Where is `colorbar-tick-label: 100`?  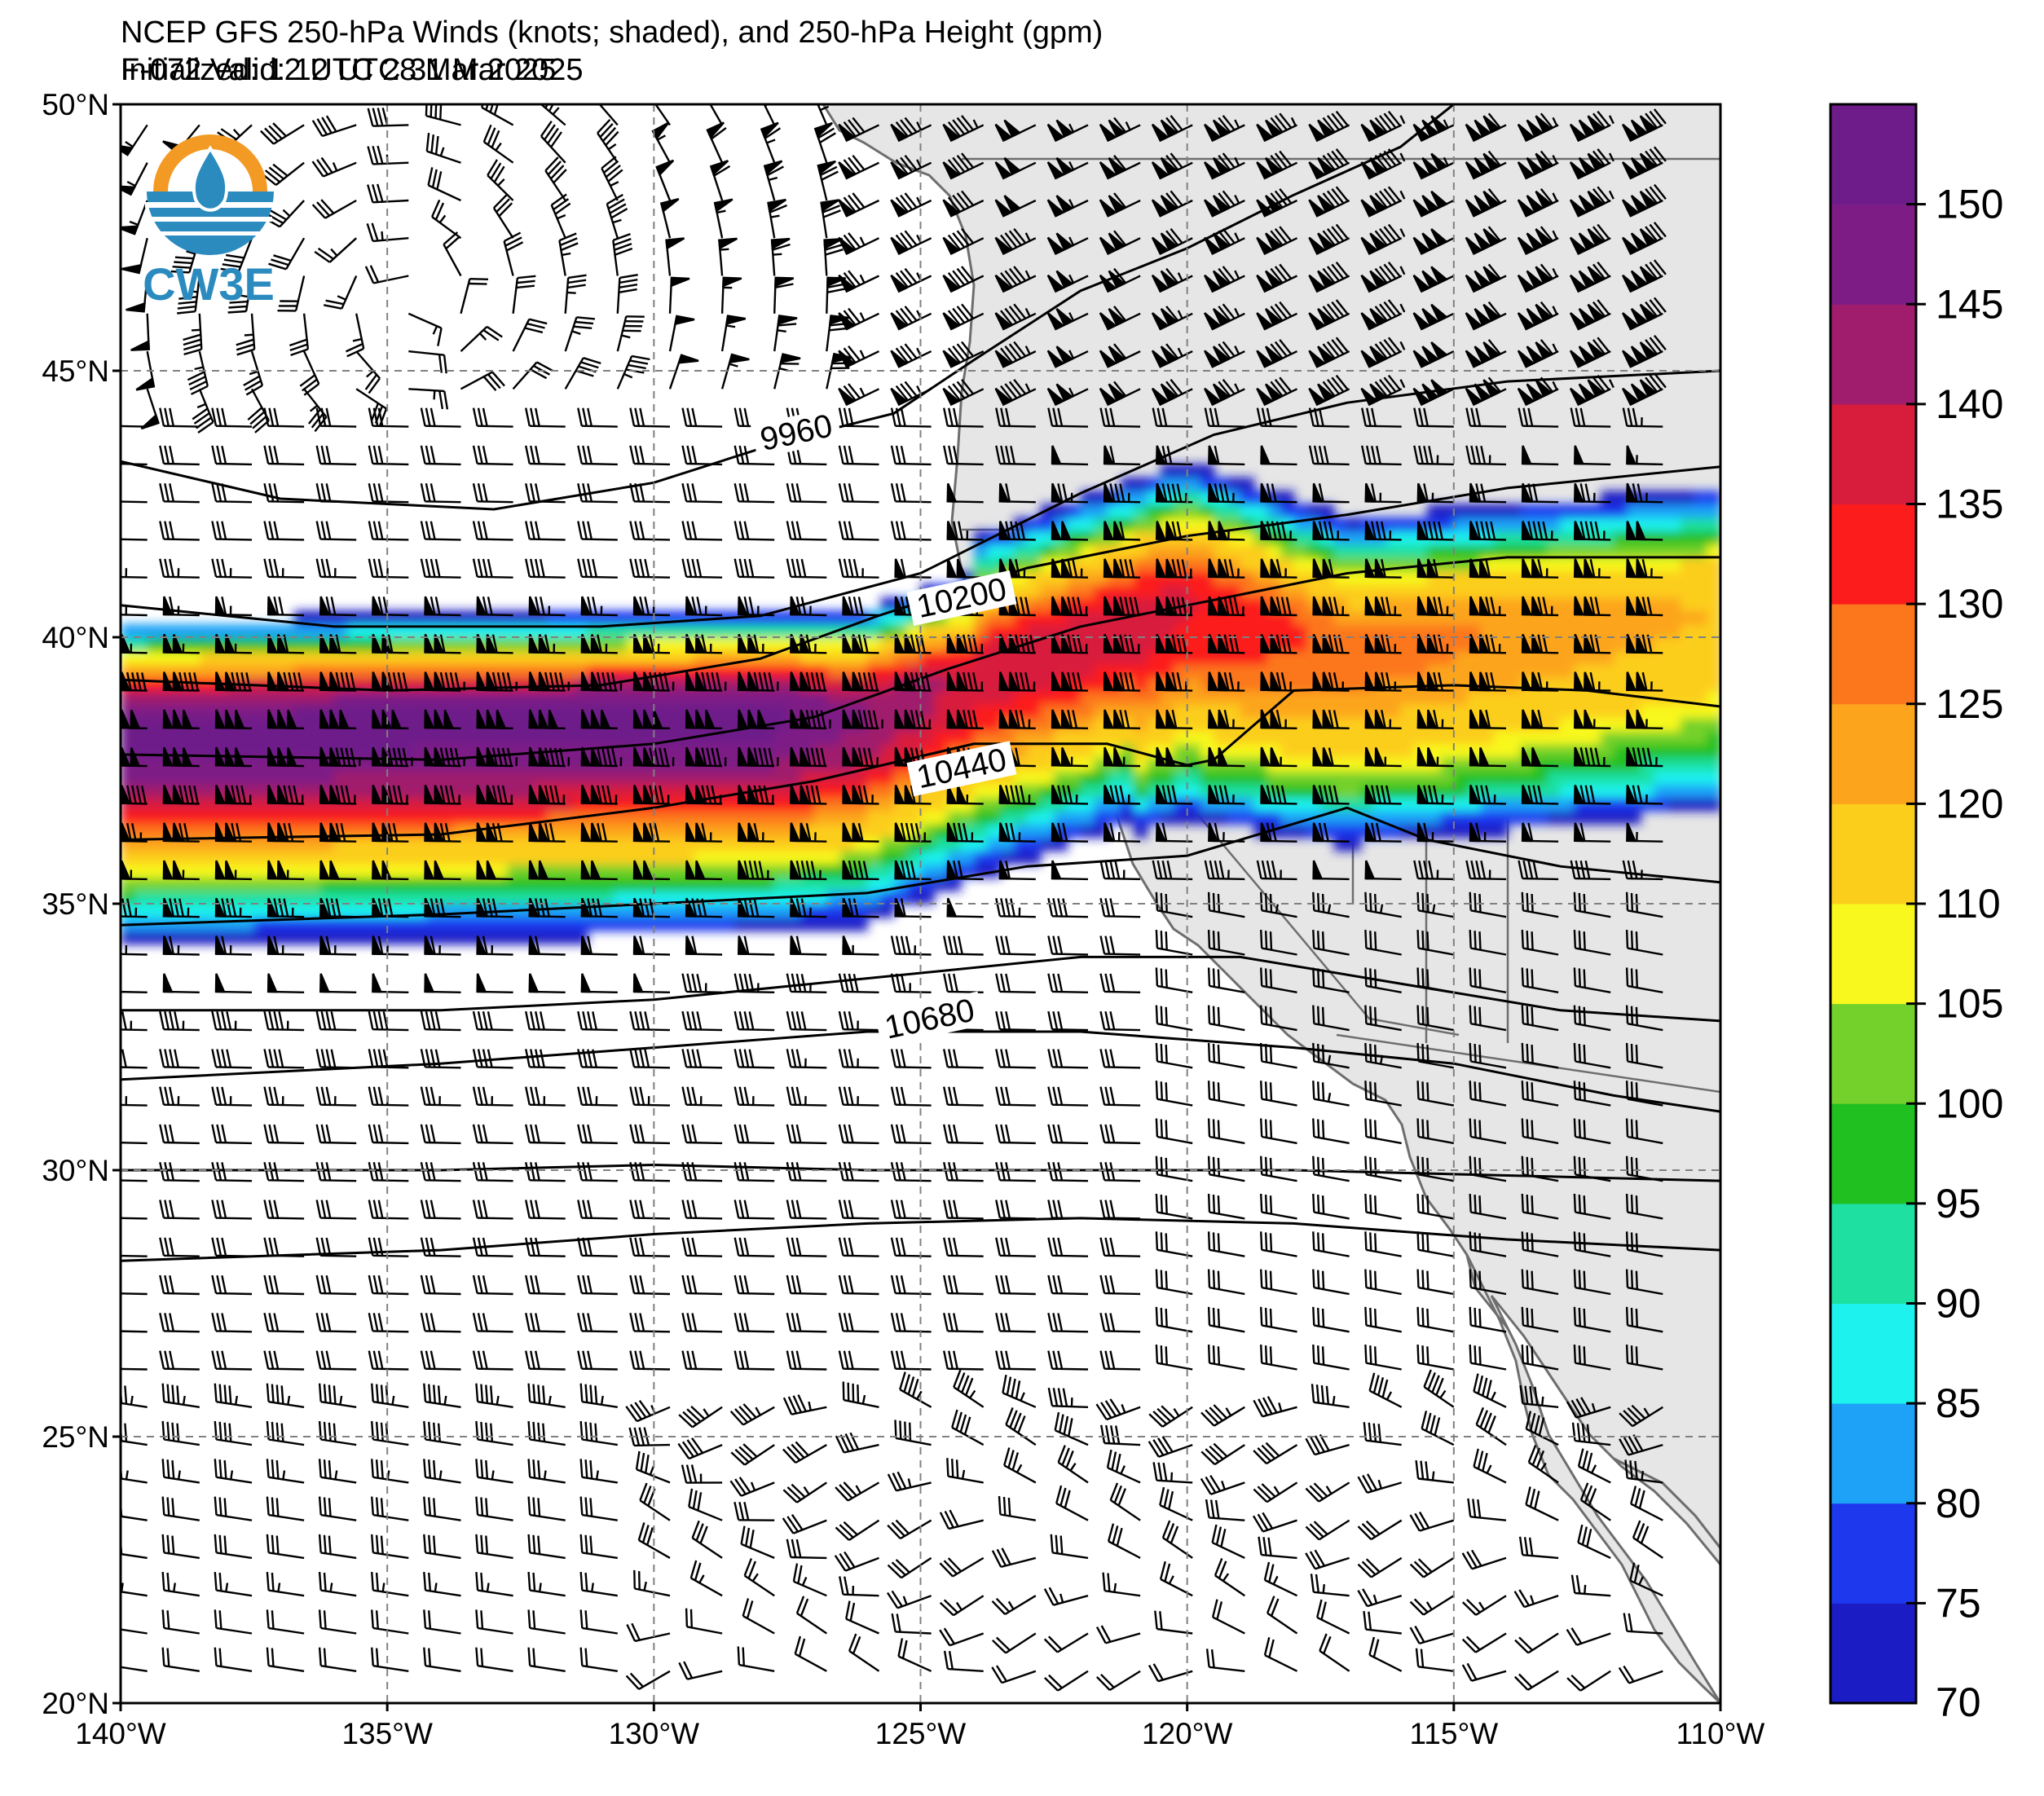
colorbar-tick-label: 100 is located at coordinates (1969, 1103).